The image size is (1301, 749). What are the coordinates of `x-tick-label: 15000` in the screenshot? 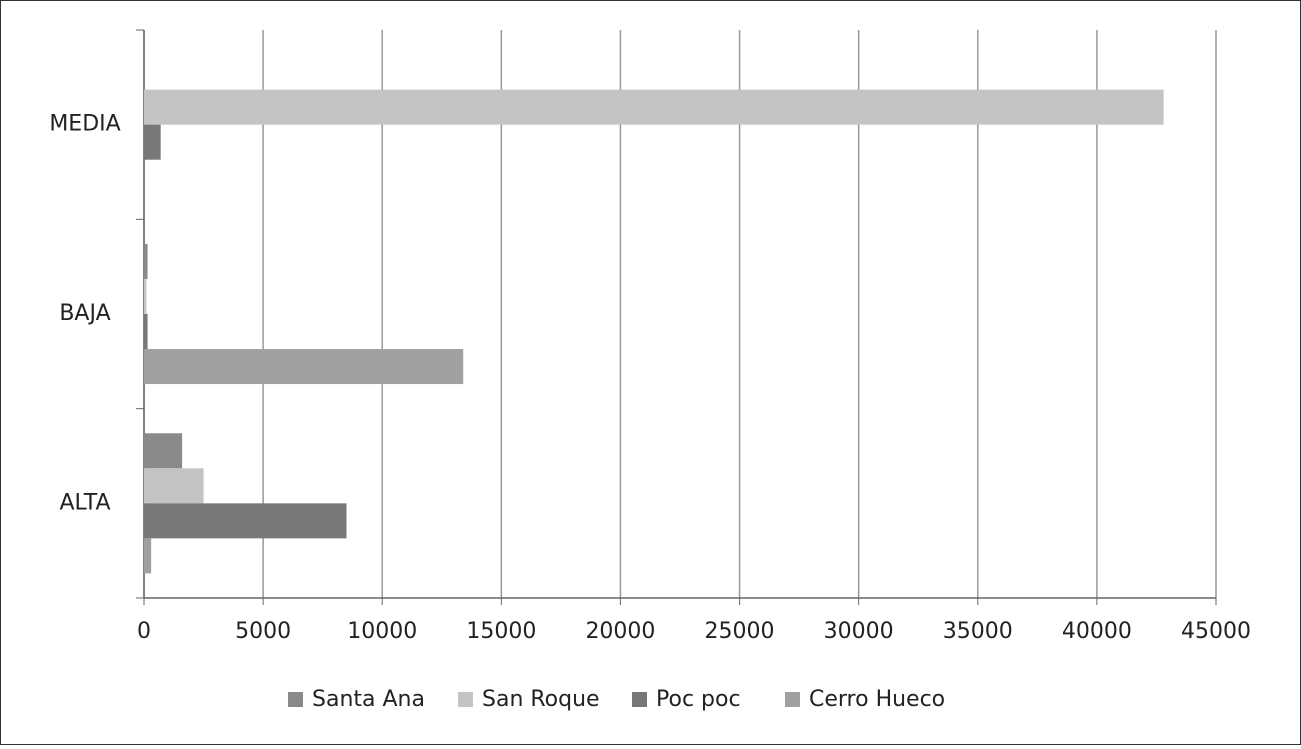 It's located at (501, 631).